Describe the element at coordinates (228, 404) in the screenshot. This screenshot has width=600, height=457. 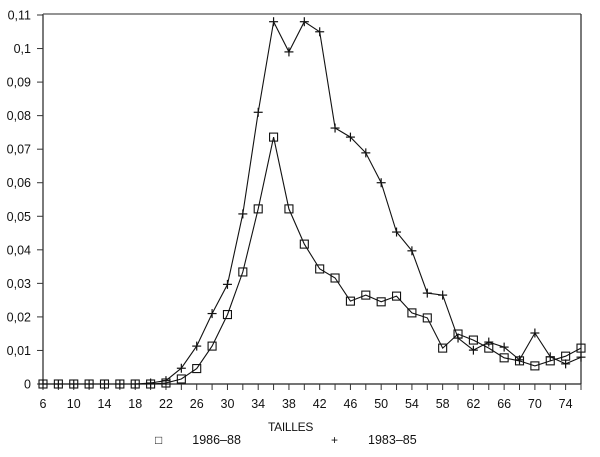
I see `x-tick-label: 30` at that location.